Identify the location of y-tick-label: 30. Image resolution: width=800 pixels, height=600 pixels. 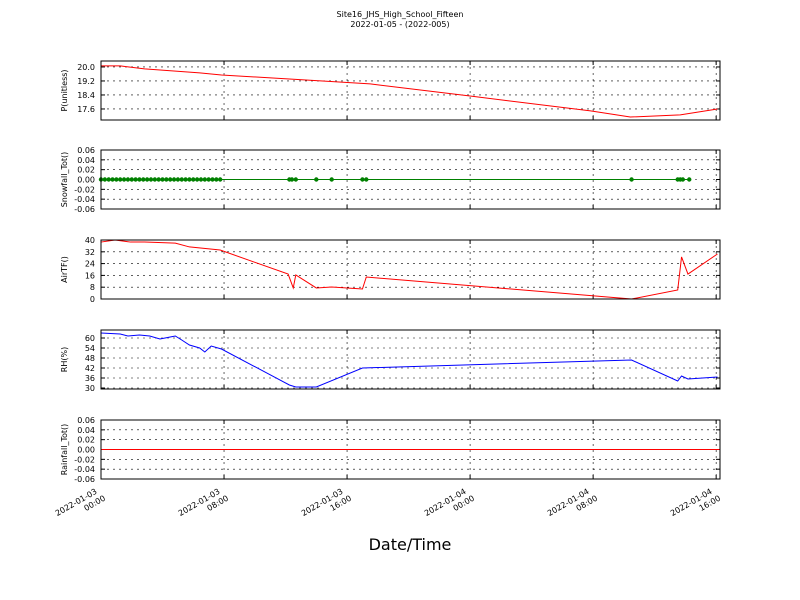
(90, 388).